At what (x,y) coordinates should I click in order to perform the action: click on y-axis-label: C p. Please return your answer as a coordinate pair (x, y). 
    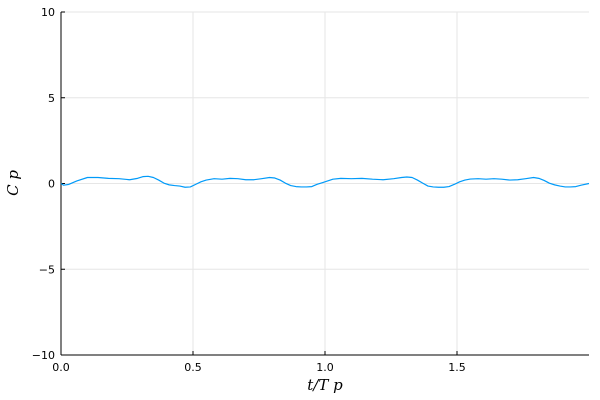
    Looking at the image, I should click on (13, 183).